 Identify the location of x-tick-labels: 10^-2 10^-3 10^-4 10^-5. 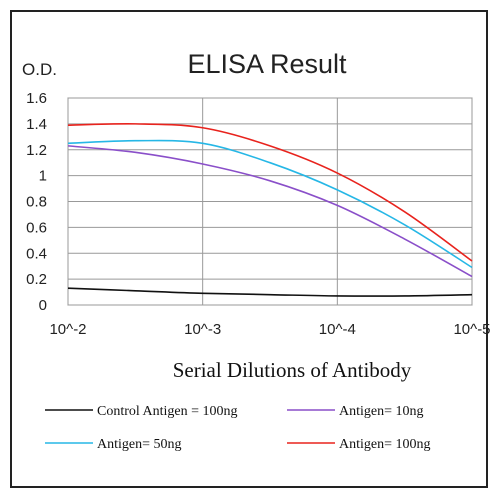
(269, 329).